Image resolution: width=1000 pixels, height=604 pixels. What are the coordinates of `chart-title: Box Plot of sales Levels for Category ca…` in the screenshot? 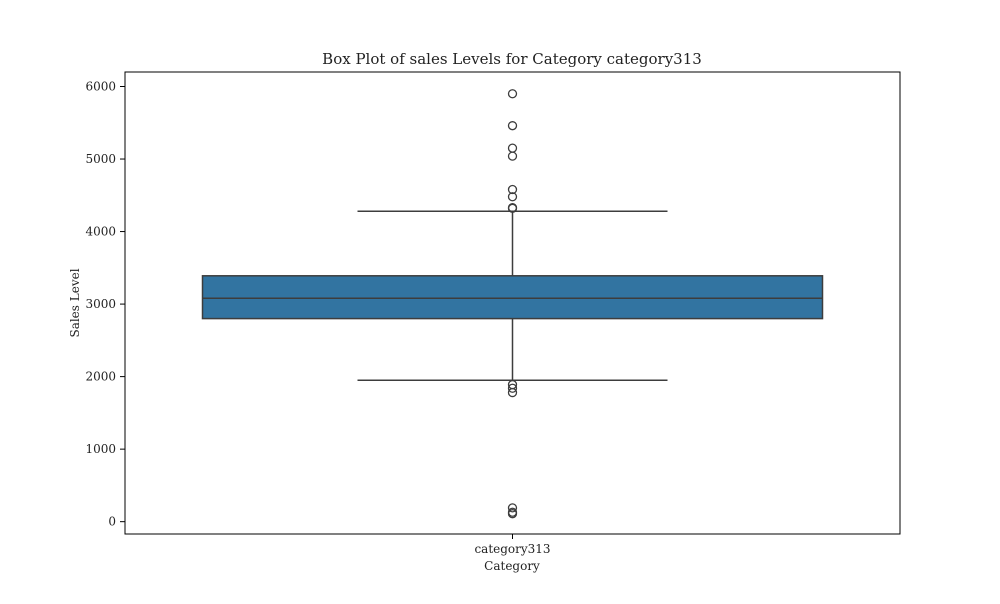 It's located at (512, 59).